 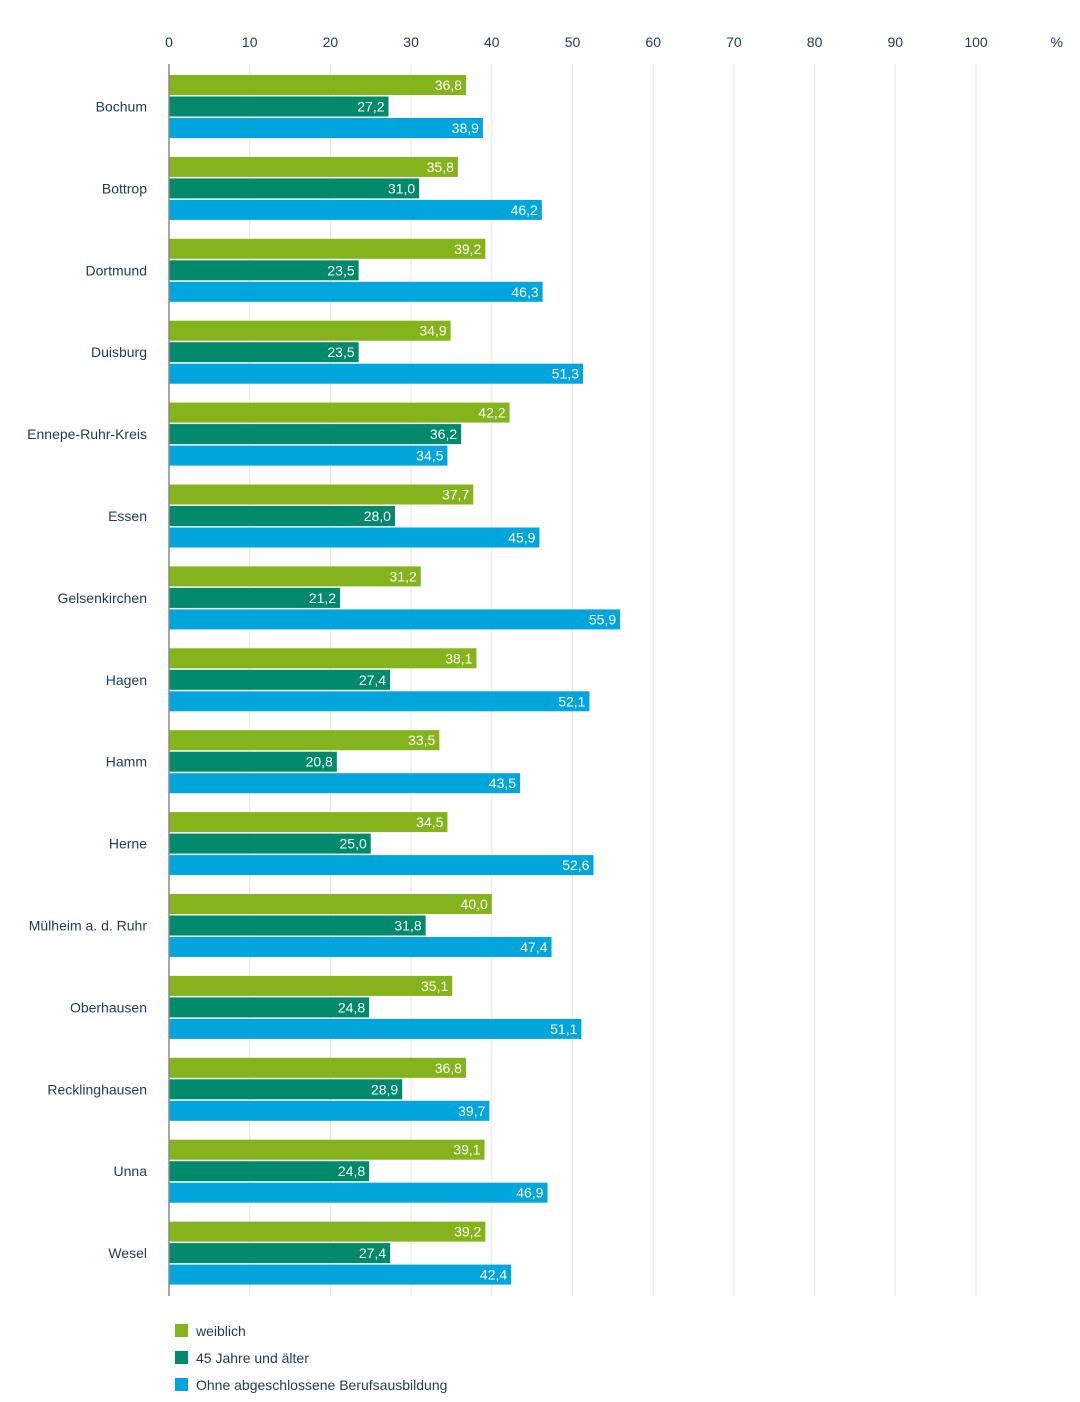 I want to click on category-label: Oberhausen, so click(x=108, y=1007).